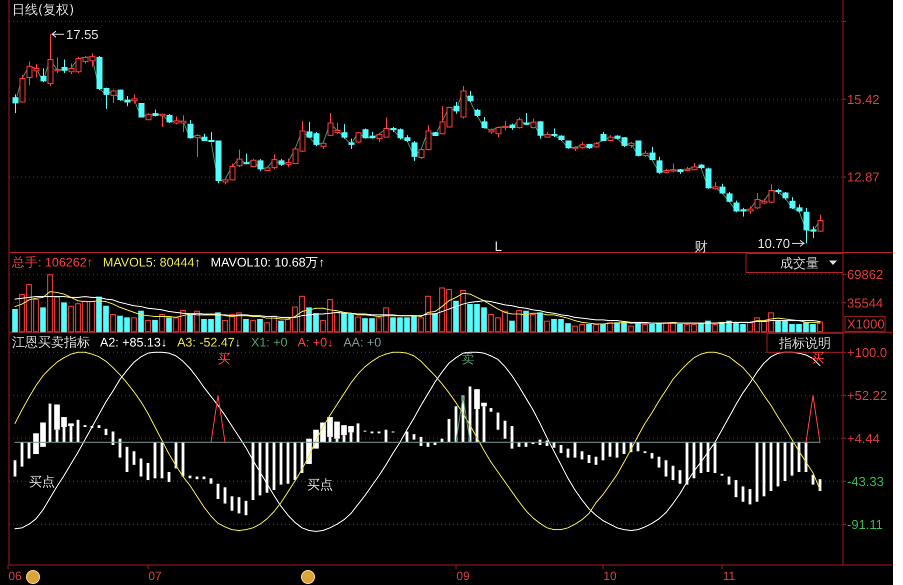  What do you see at coordinates (155, 576) in the screenshot?
I see `x-tick-label: 07` at bounding box center [155, 576].